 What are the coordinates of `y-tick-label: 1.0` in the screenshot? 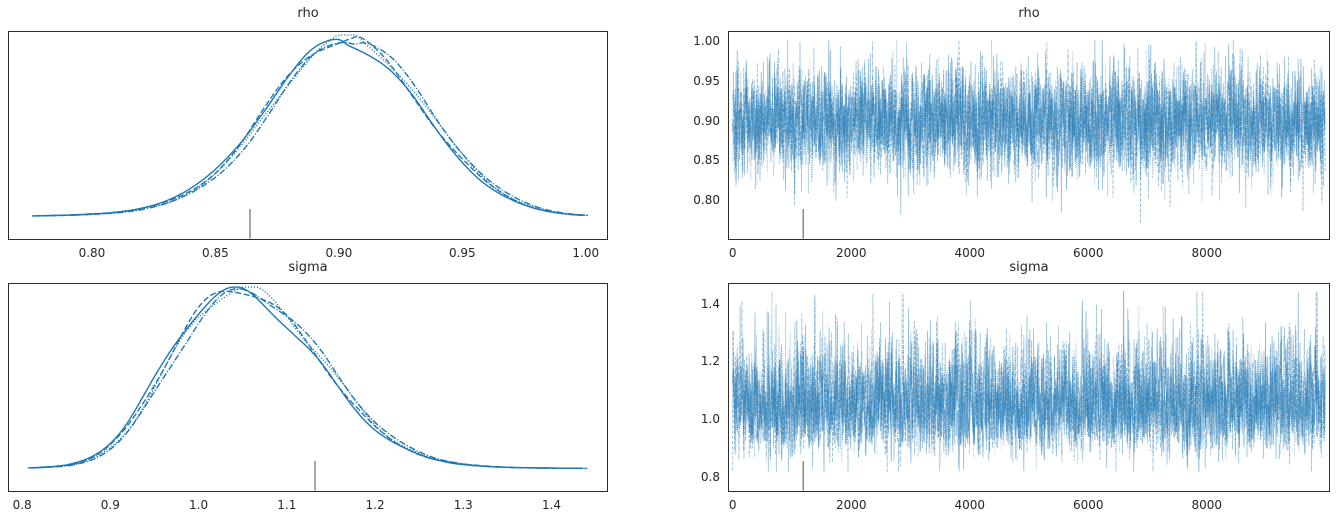 It's located at (710, 418).